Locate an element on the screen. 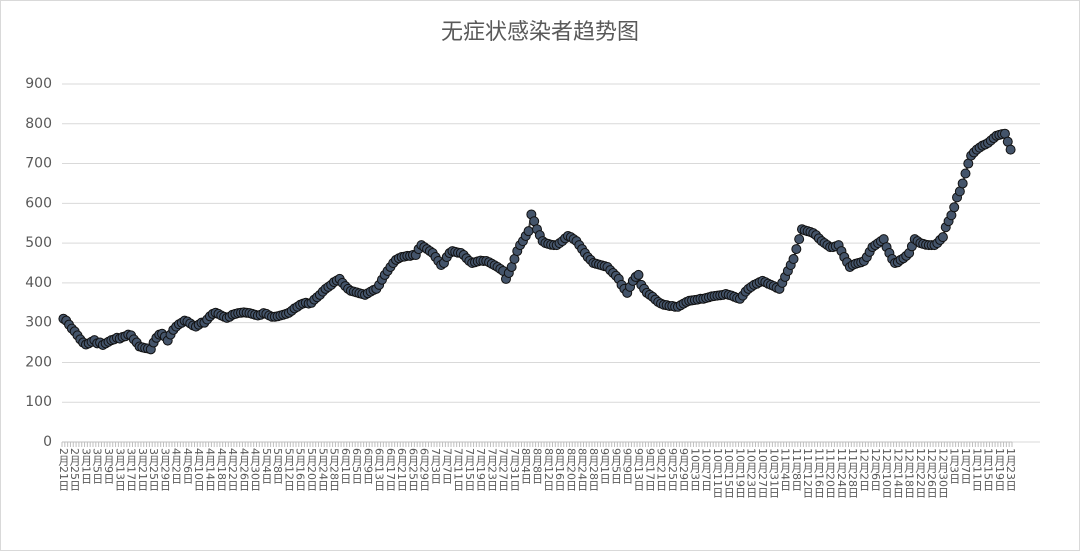 Image resolution: width=1080 pixels, height=555 pixels. x-tick-label: 7月31日 is located at coordinates (514, 469).